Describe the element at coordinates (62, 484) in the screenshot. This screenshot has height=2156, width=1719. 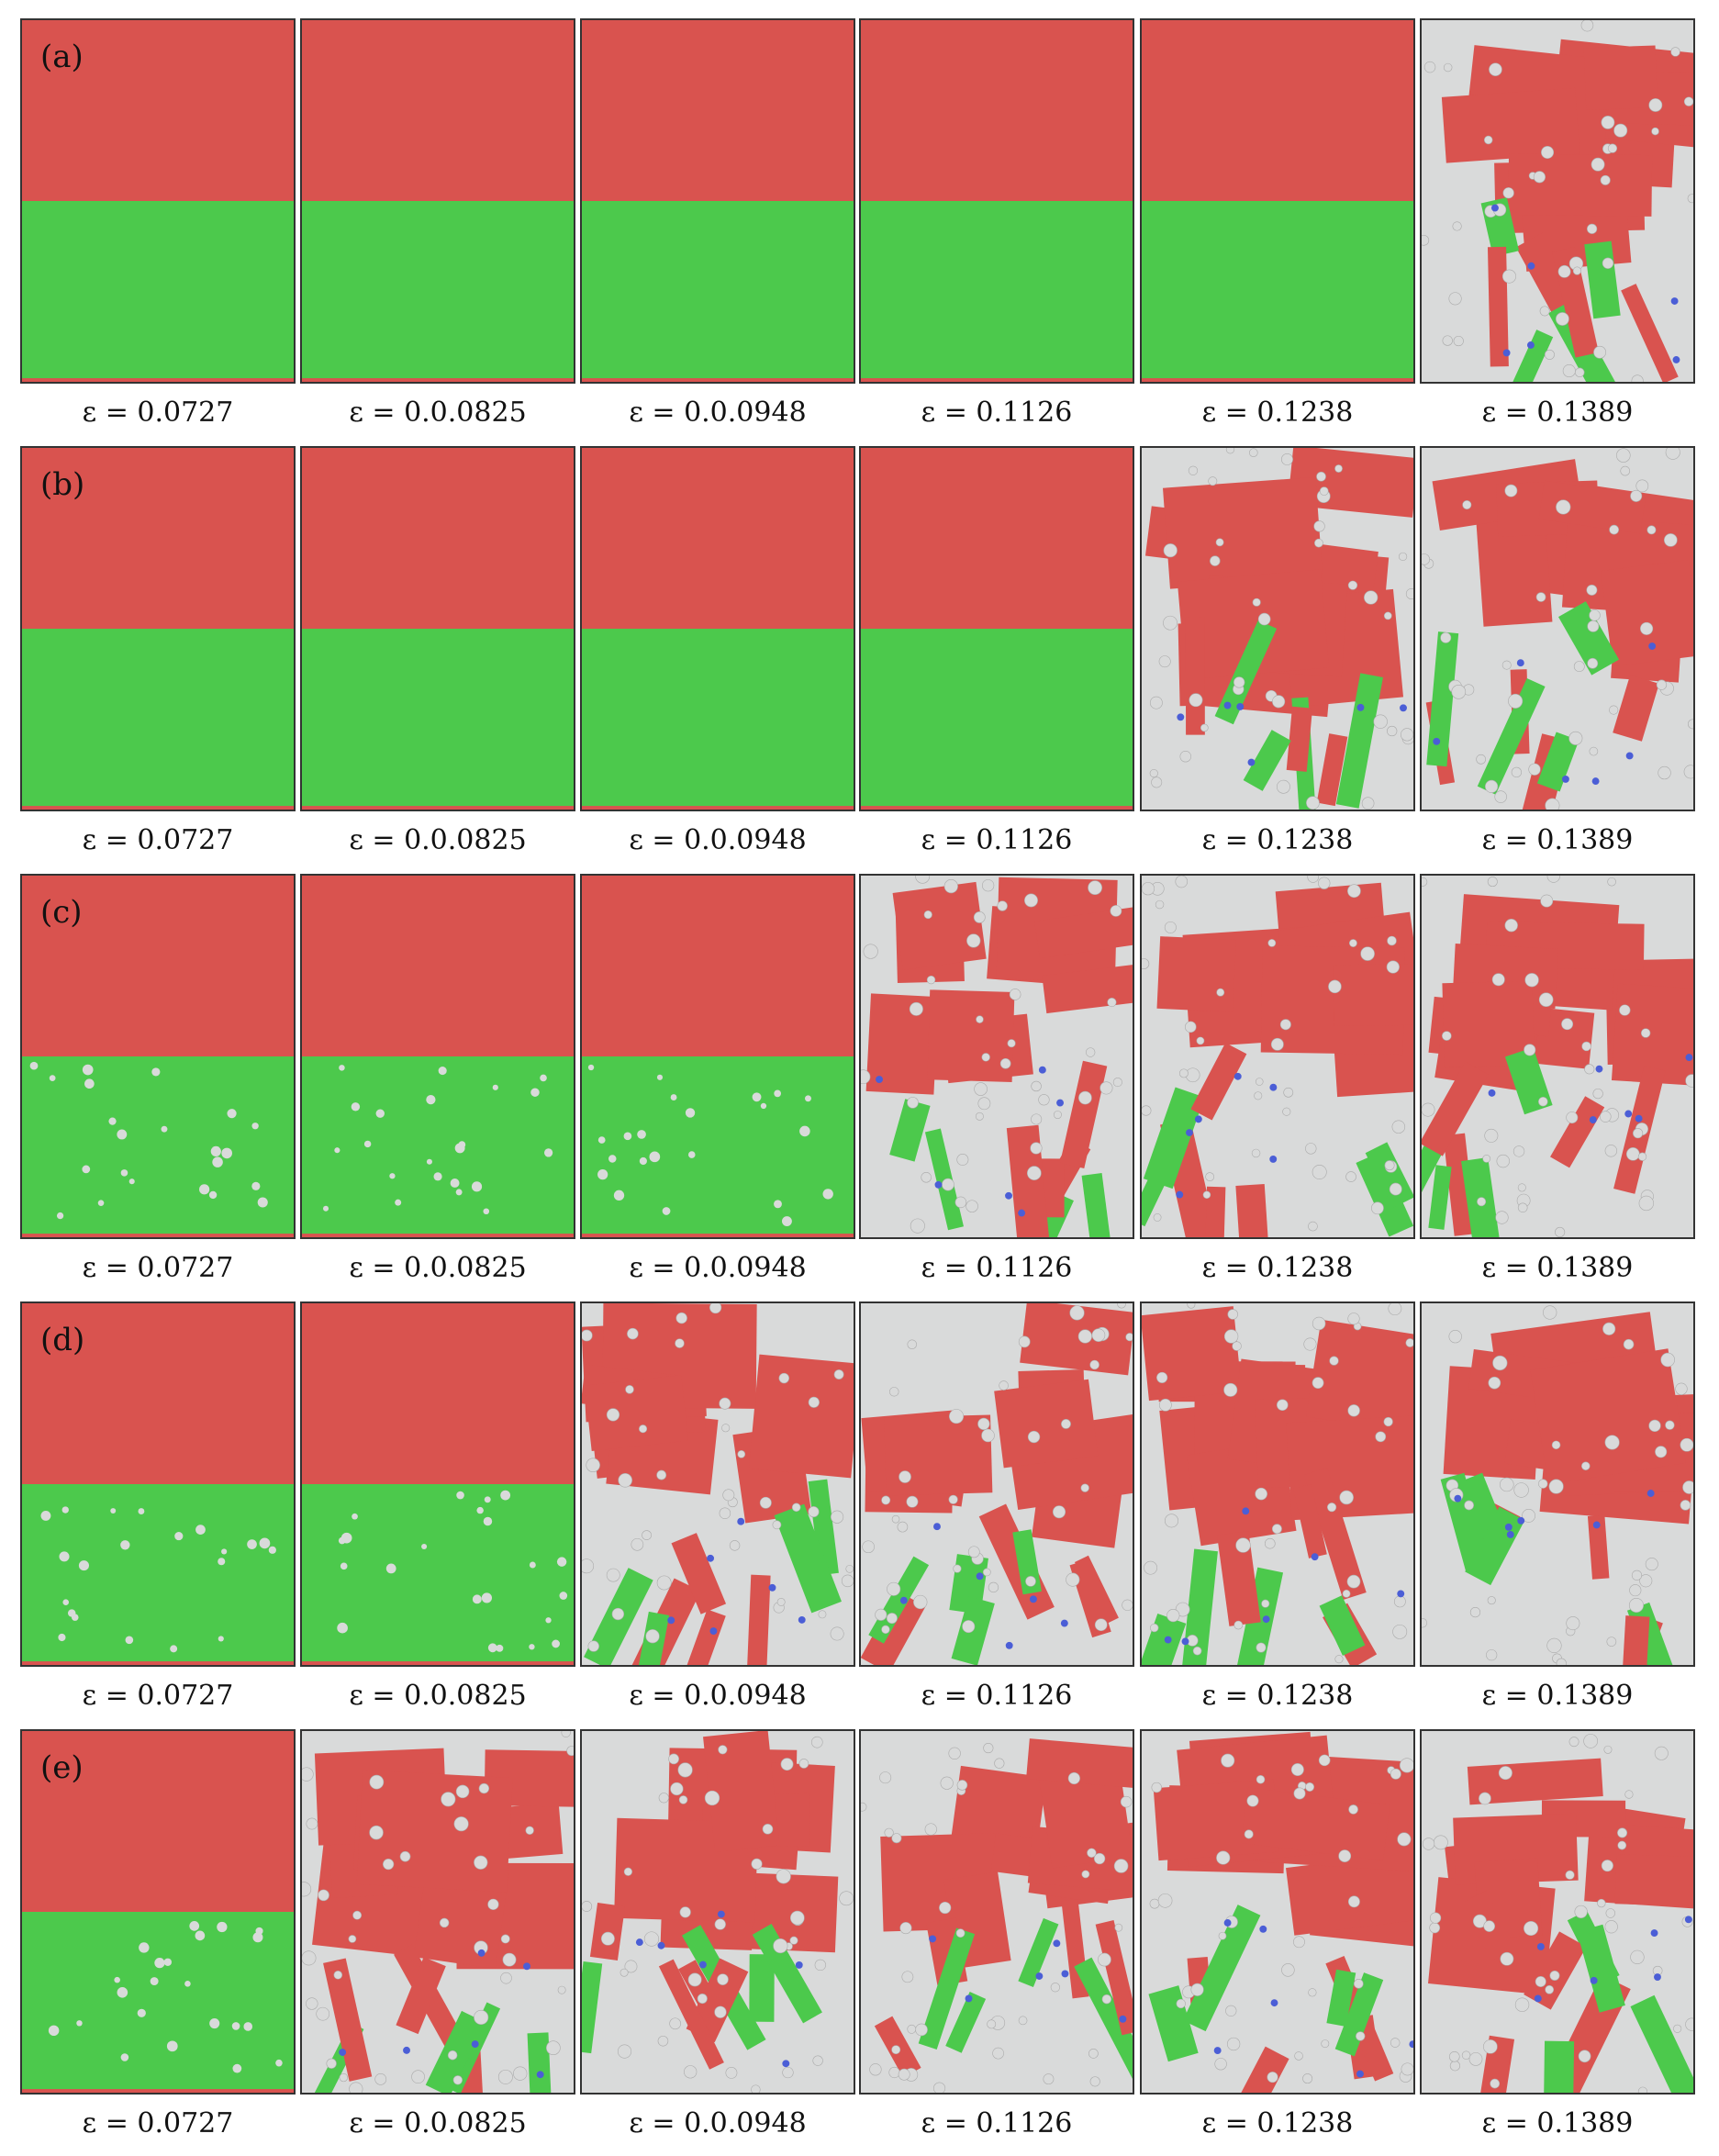
I see `row-label: (b)` at that location.